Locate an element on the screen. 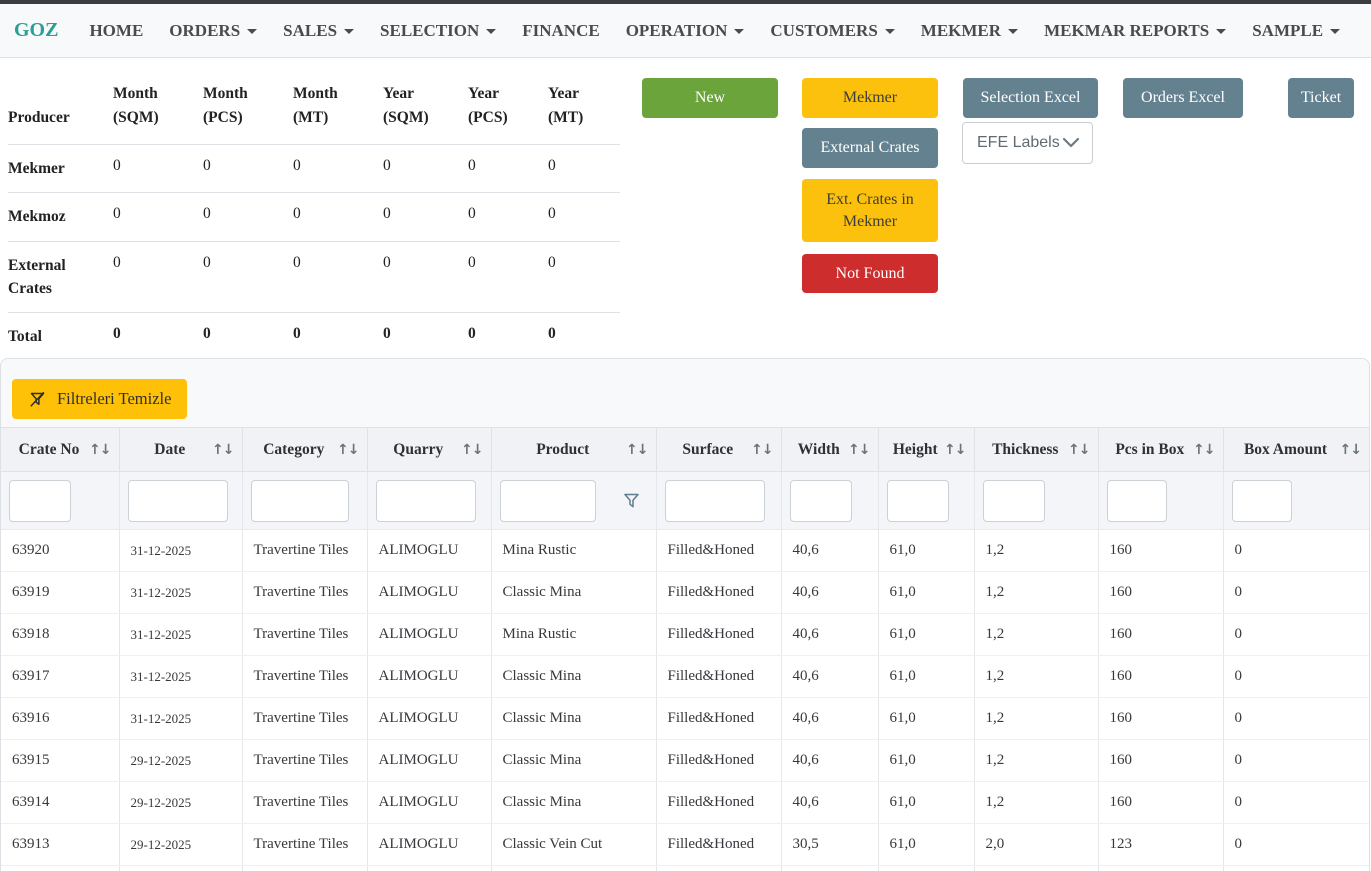 The height and width of the screenshot is (871, 1371). mekmer-button: Mekmer is located at coordinates (870, 98).